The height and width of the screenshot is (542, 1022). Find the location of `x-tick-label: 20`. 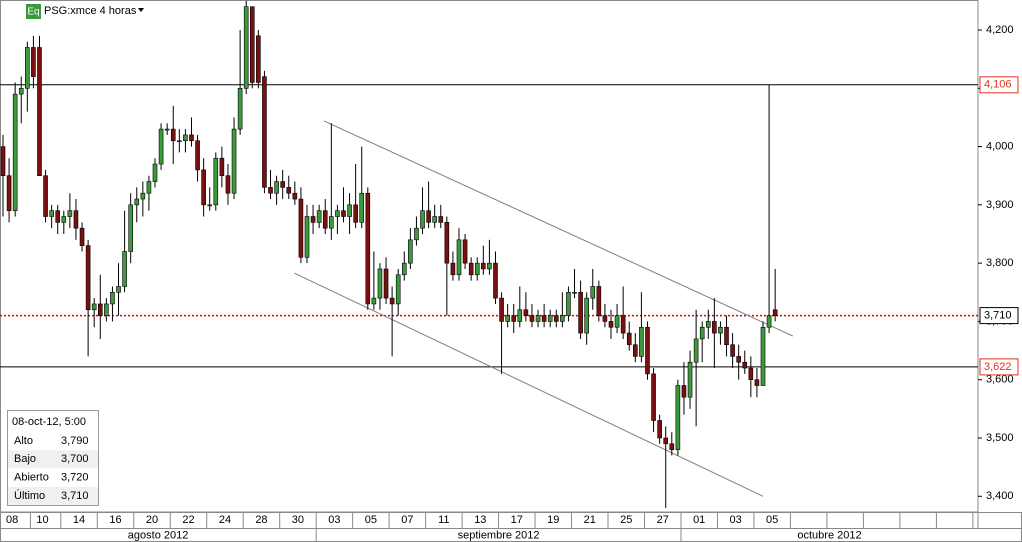

x-tick-label: 20 is located at coordinates (152, 520).